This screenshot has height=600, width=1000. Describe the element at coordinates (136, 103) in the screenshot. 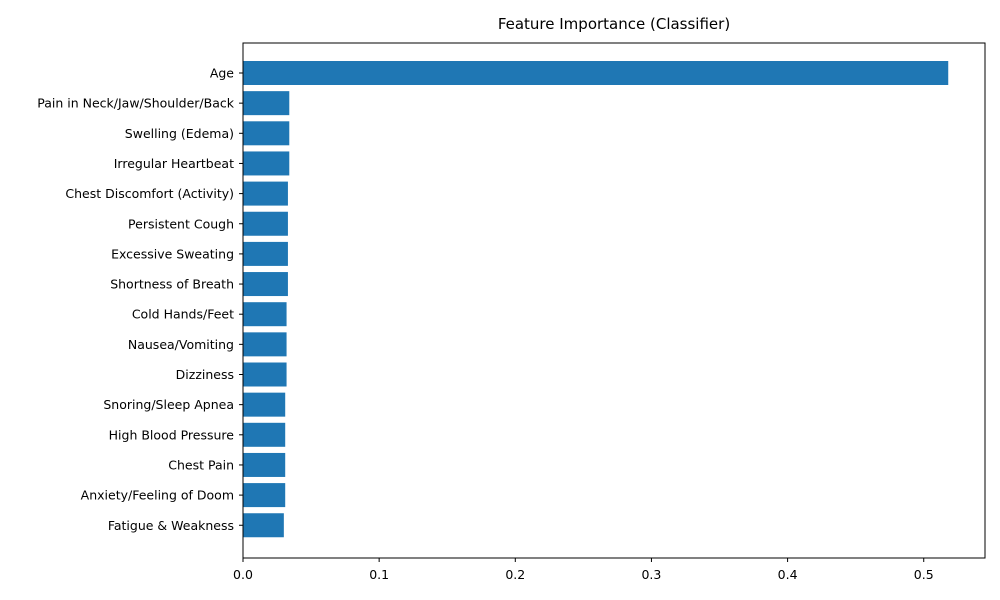

I see `y-tick-label: Pain in Neck/Jaw/Shoulder/Back` at that location.